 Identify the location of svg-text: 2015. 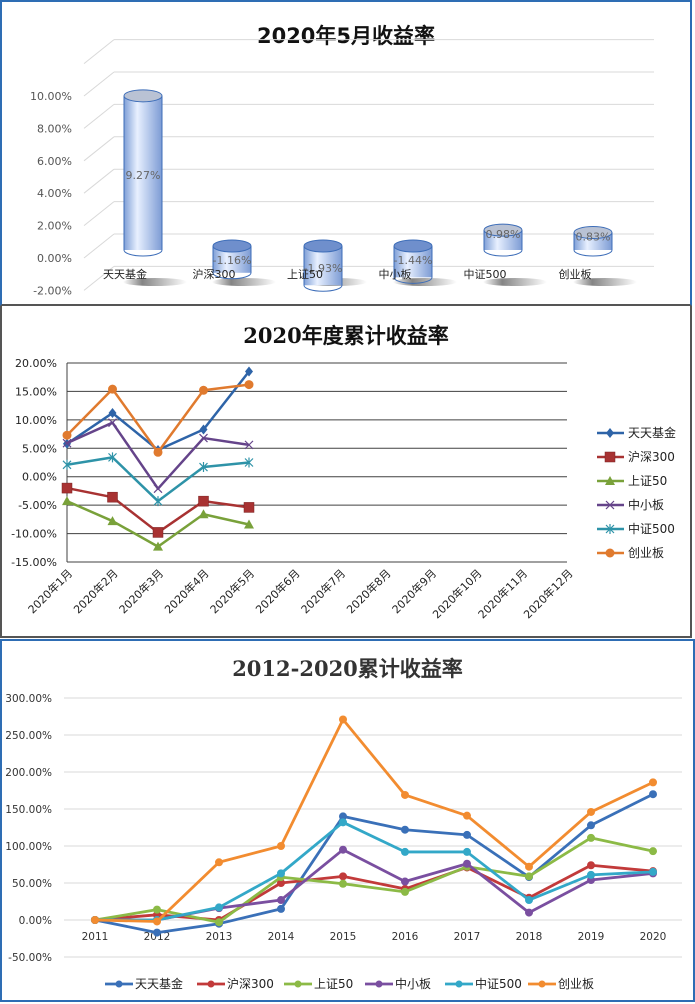
(343, 937).